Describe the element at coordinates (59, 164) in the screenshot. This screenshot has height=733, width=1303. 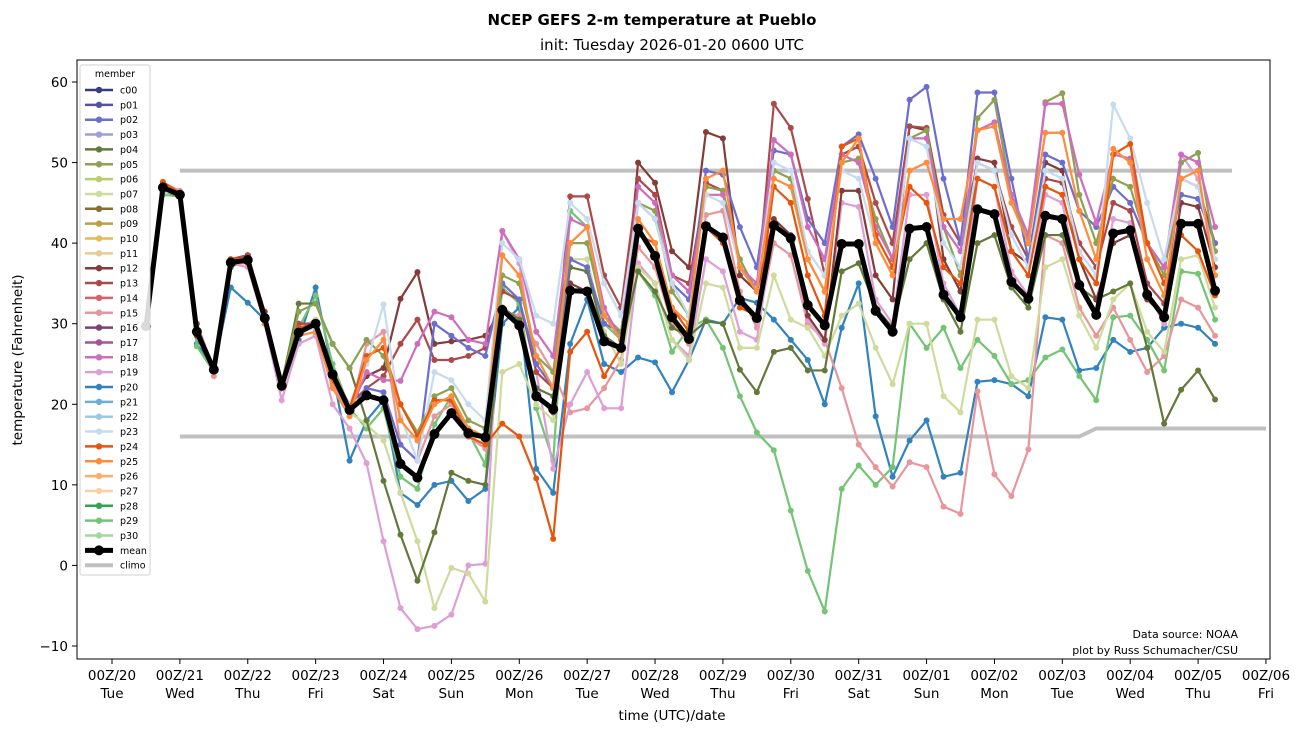
I see `y-tick-label: 50` at that location.